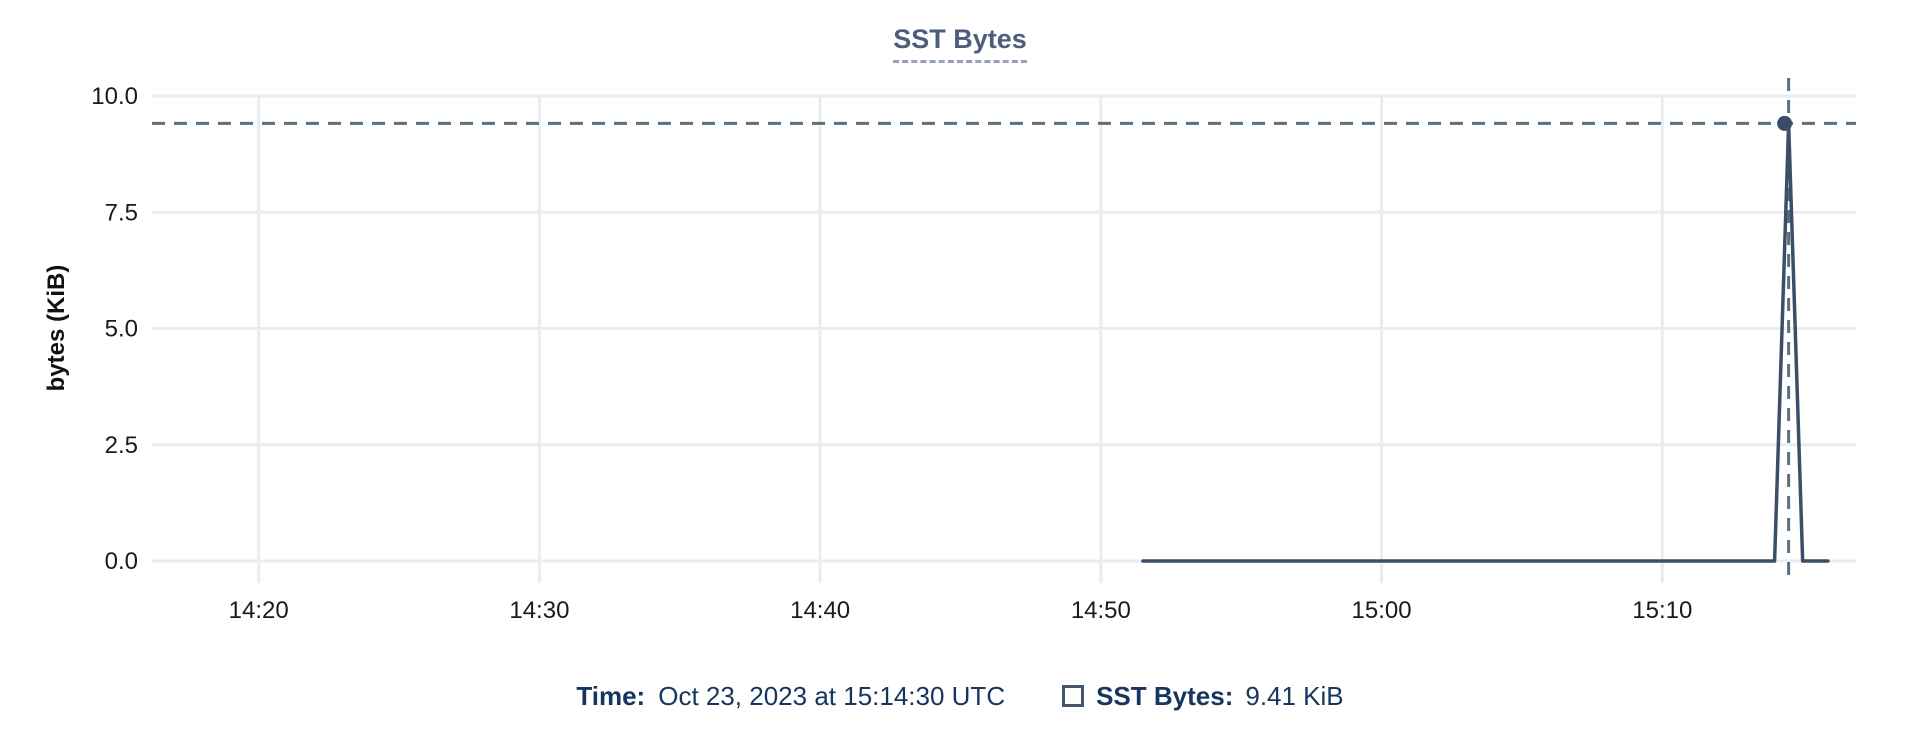 The image size is (1920, 748). What do you see at coordinates (1785, 123) in the screenshot?
I see `data-point-marker` at bounding box center [1785, 123].